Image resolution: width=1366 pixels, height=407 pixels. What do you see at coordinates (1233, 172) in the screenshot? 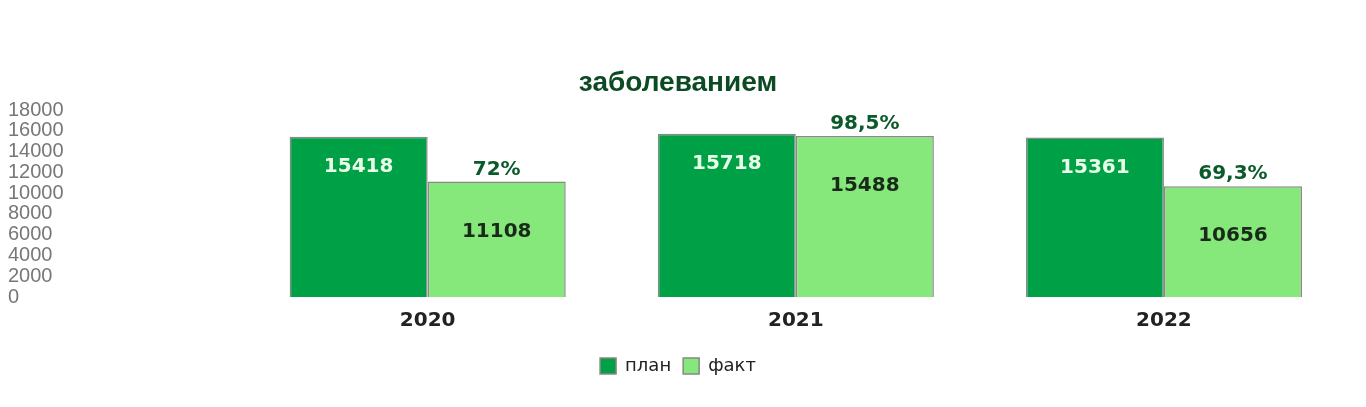
I see `annotation: 69,3%` at bounding box center [1233, 172].